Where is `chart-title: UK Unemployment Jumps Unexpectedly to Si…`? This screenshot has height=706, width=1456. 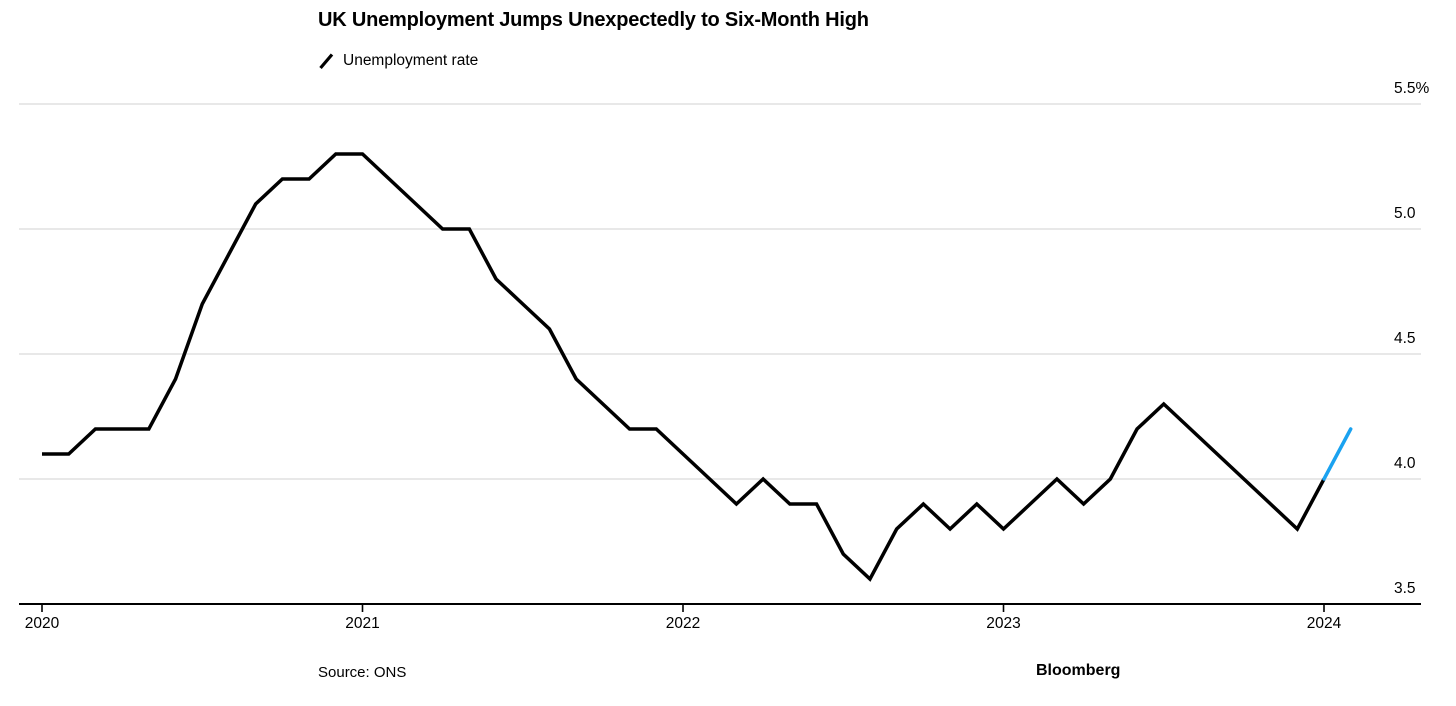 chart-title: UK Unemployment Jumps Unexpectedly to Si… is located at coordinates (593, 20).